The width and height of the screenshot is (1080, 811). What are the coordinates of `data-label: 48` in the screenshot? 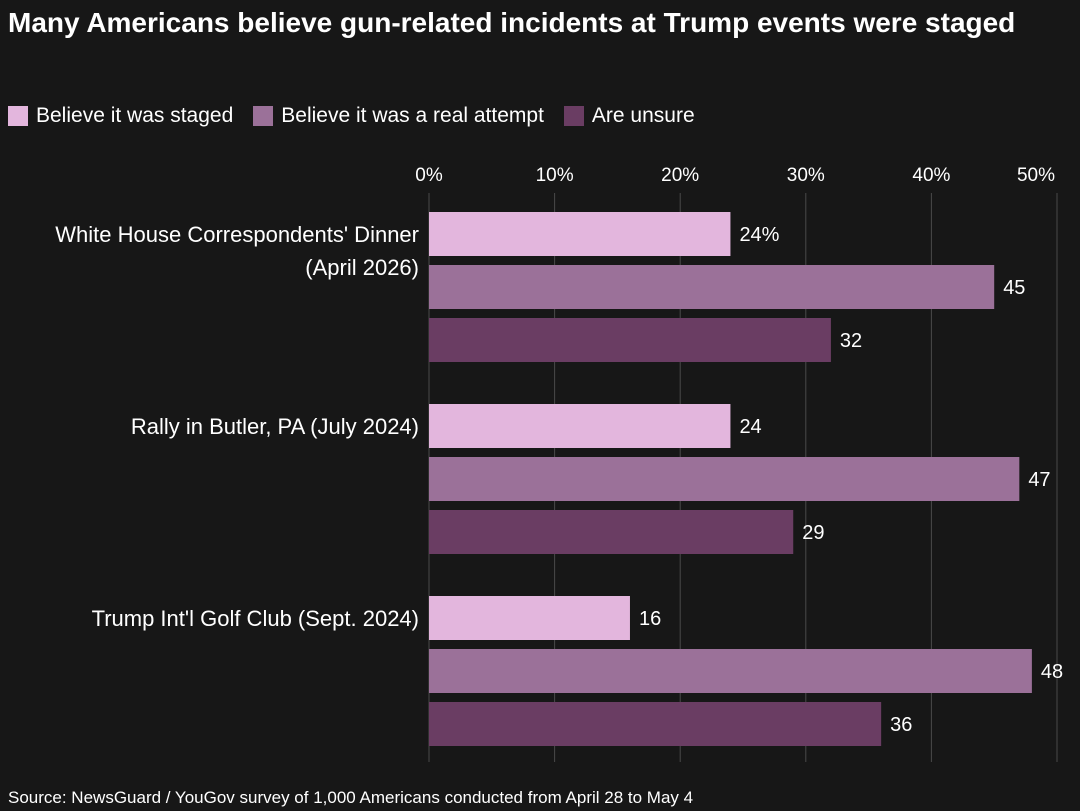 It's located at (1052, 672).